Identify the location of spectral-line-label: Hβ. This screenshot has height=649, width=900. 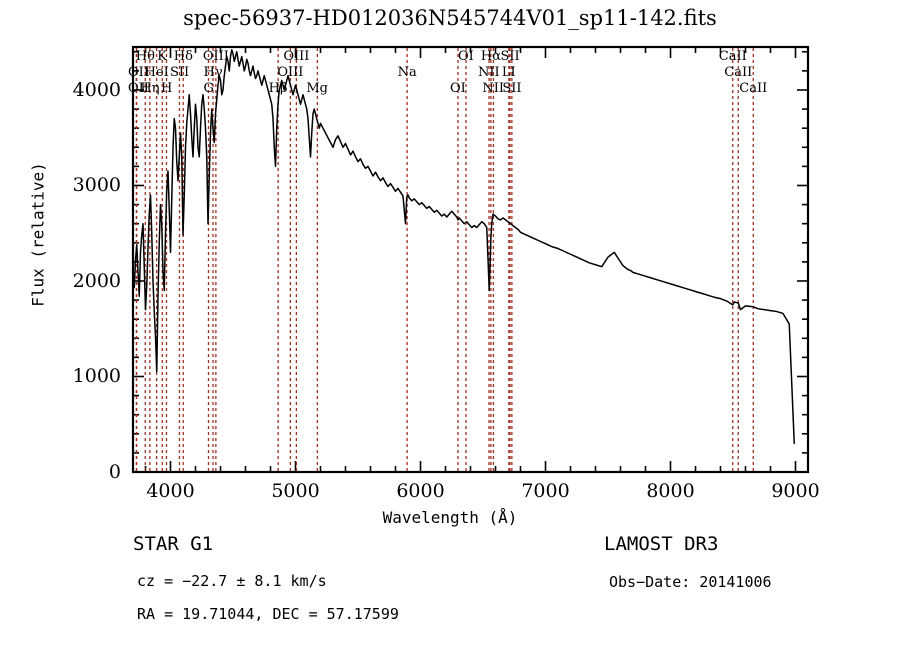
(278, 88).